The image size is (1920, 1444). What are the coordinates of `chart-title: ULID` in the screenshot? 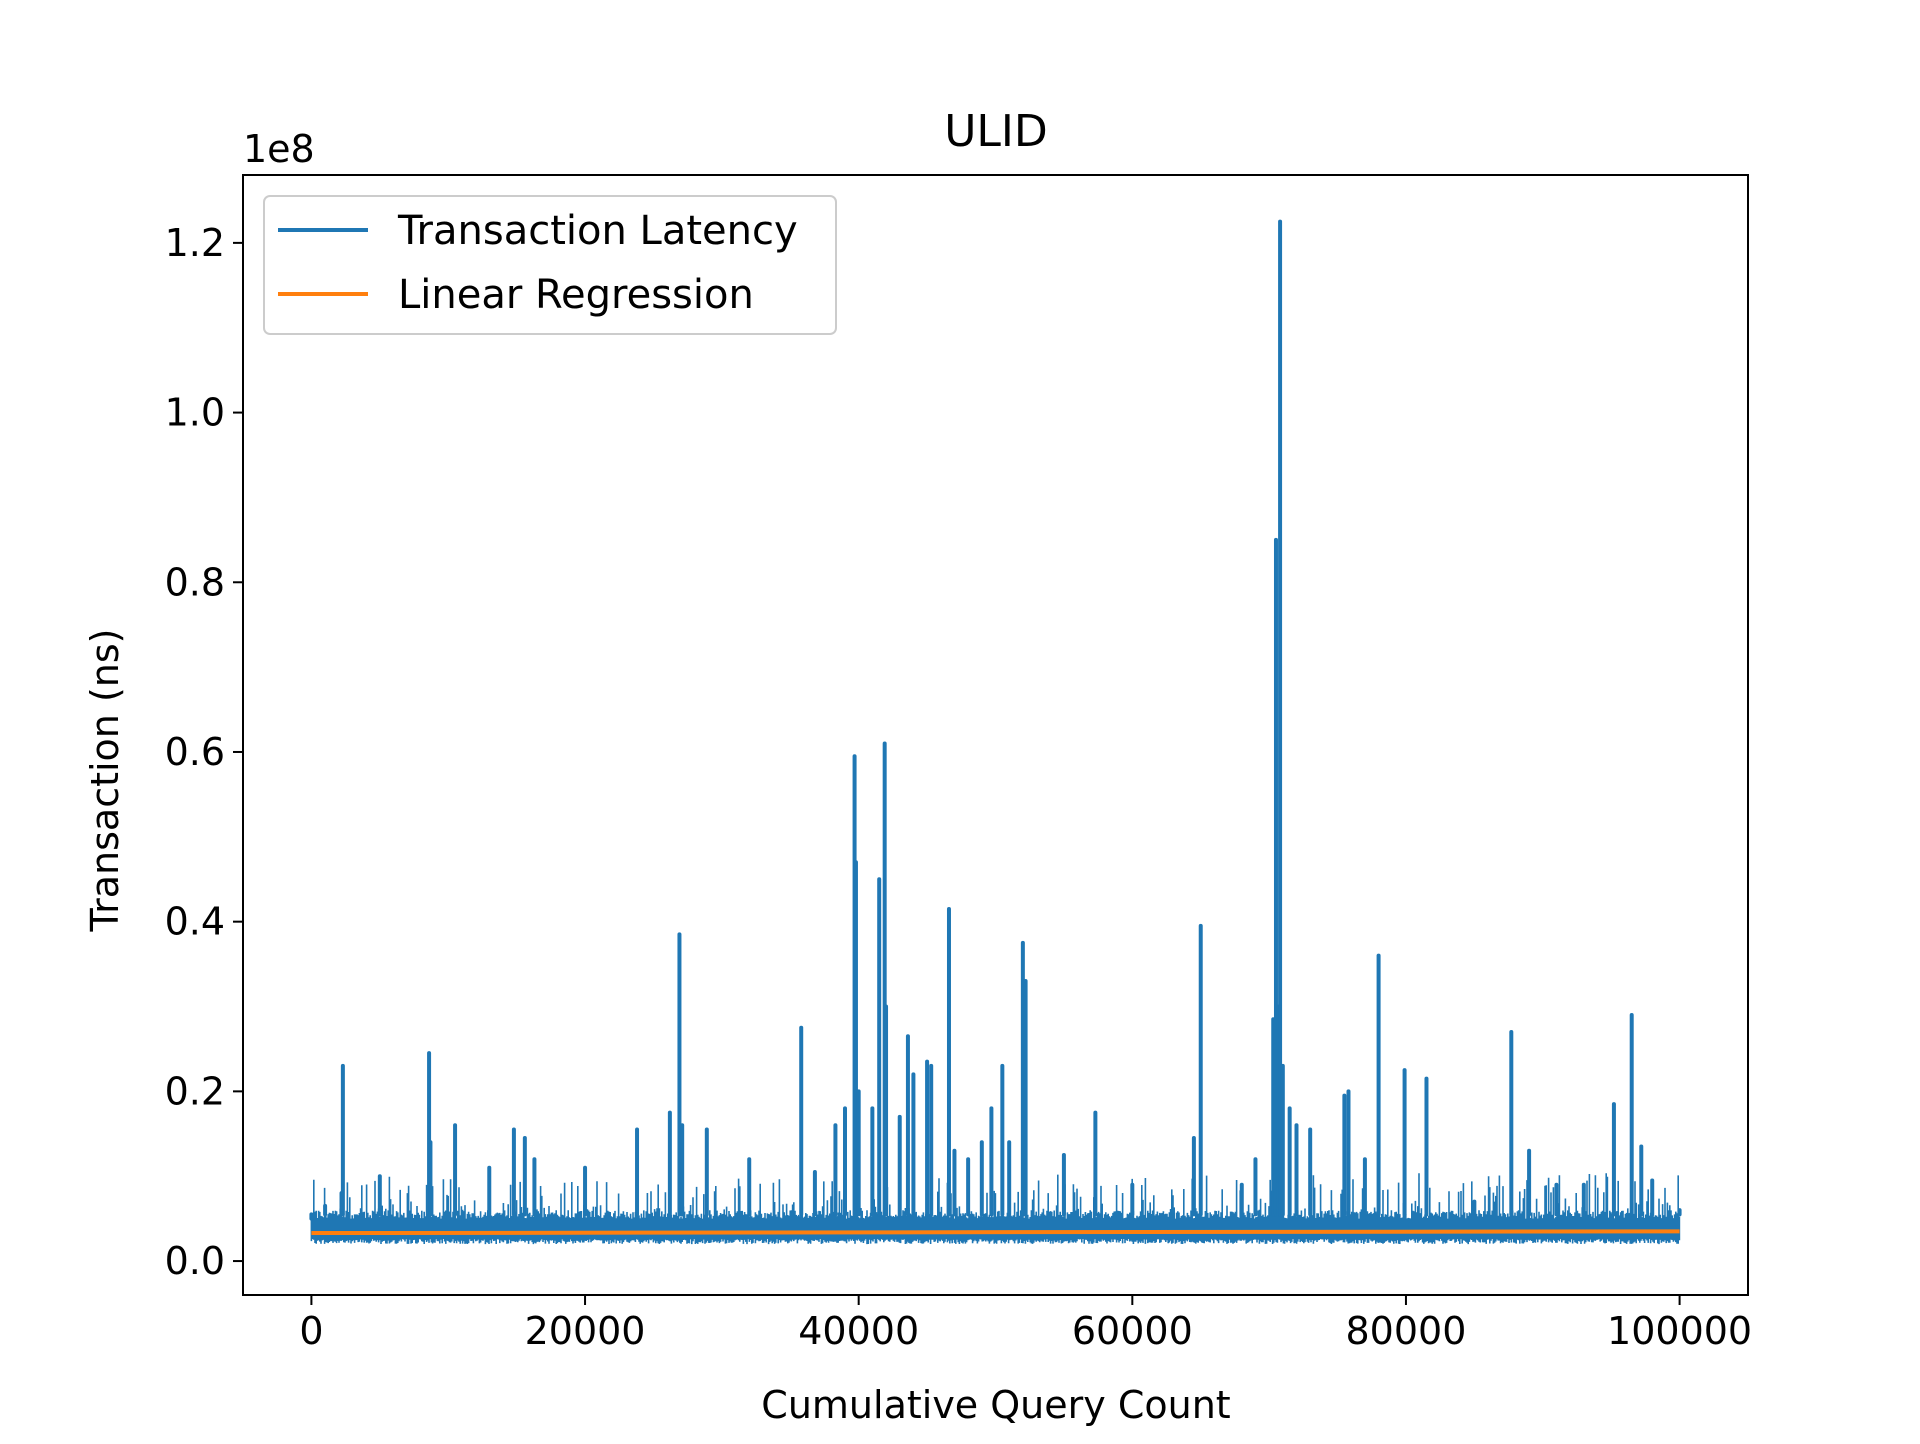 It's located at (996, 131).